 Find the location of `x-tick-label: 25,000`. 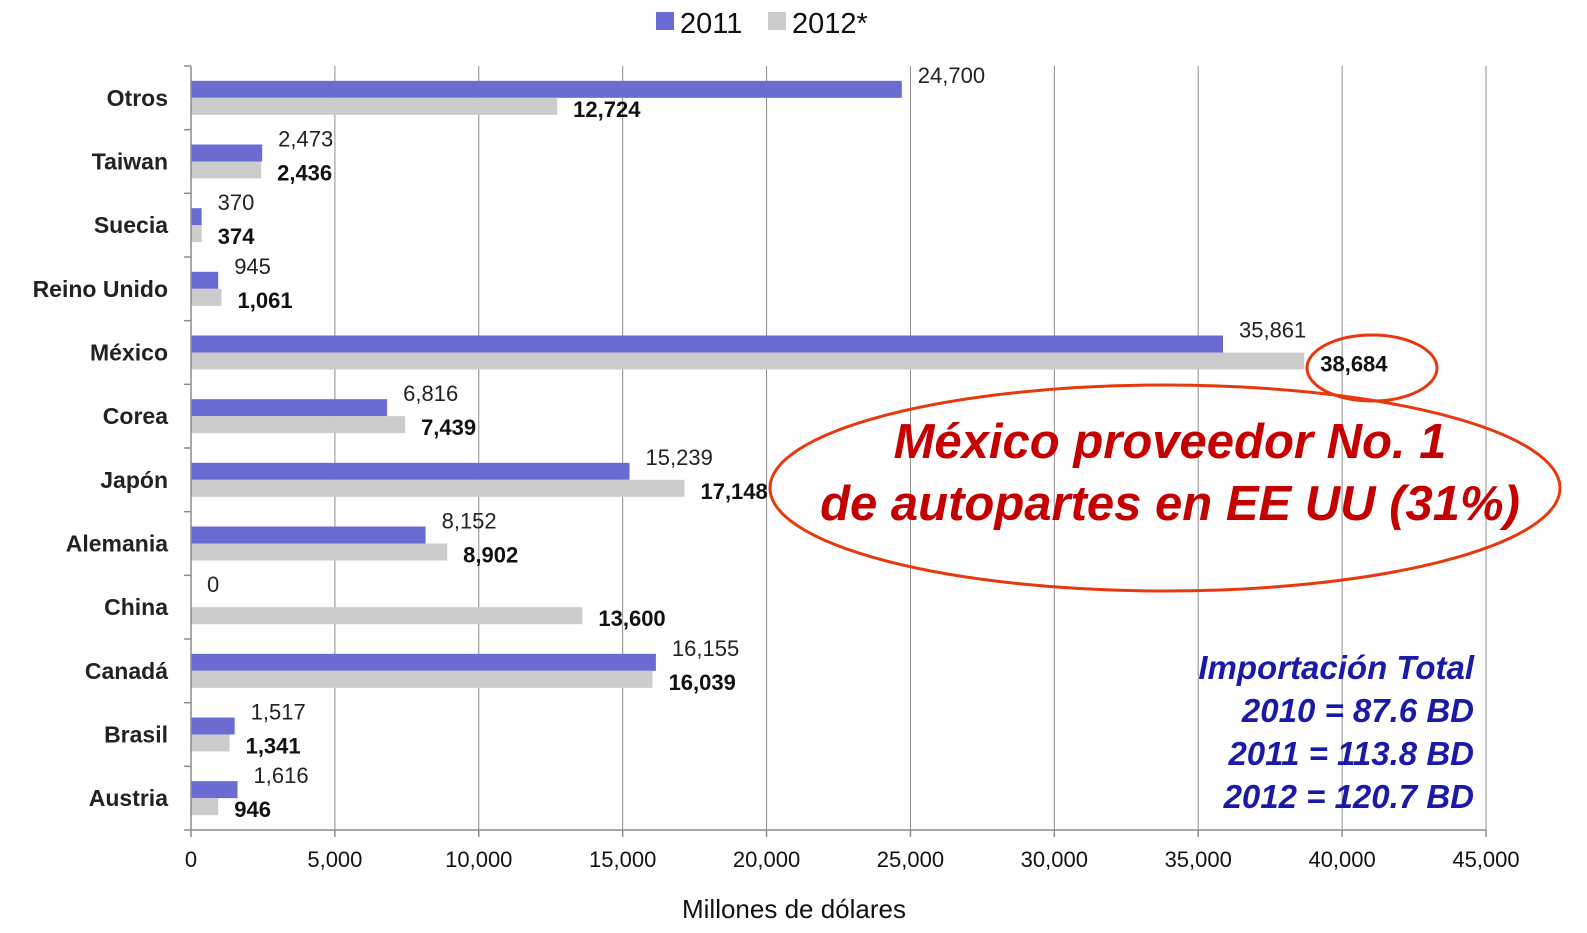

x-tick-label: 25,000 is located at coordinates (910, 859).